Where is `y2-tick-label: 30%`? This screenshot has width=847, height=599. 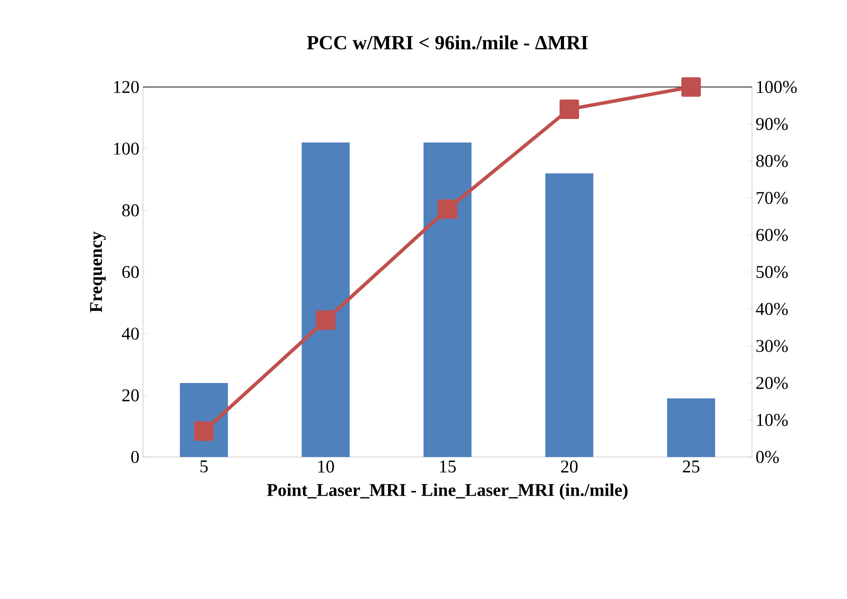
y2-tick-label: 30% is located at coordinates (772, 346).